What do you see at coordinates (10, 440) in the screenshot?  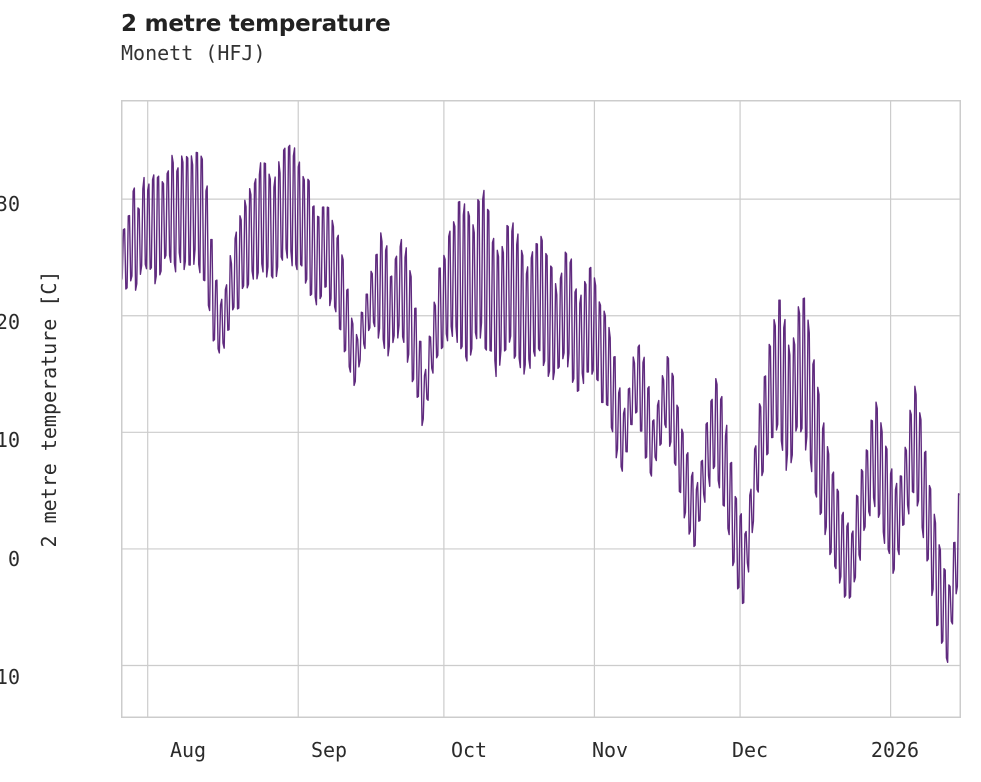 I see `y-tick-label-10: 10` at bounding box center [10, 440].